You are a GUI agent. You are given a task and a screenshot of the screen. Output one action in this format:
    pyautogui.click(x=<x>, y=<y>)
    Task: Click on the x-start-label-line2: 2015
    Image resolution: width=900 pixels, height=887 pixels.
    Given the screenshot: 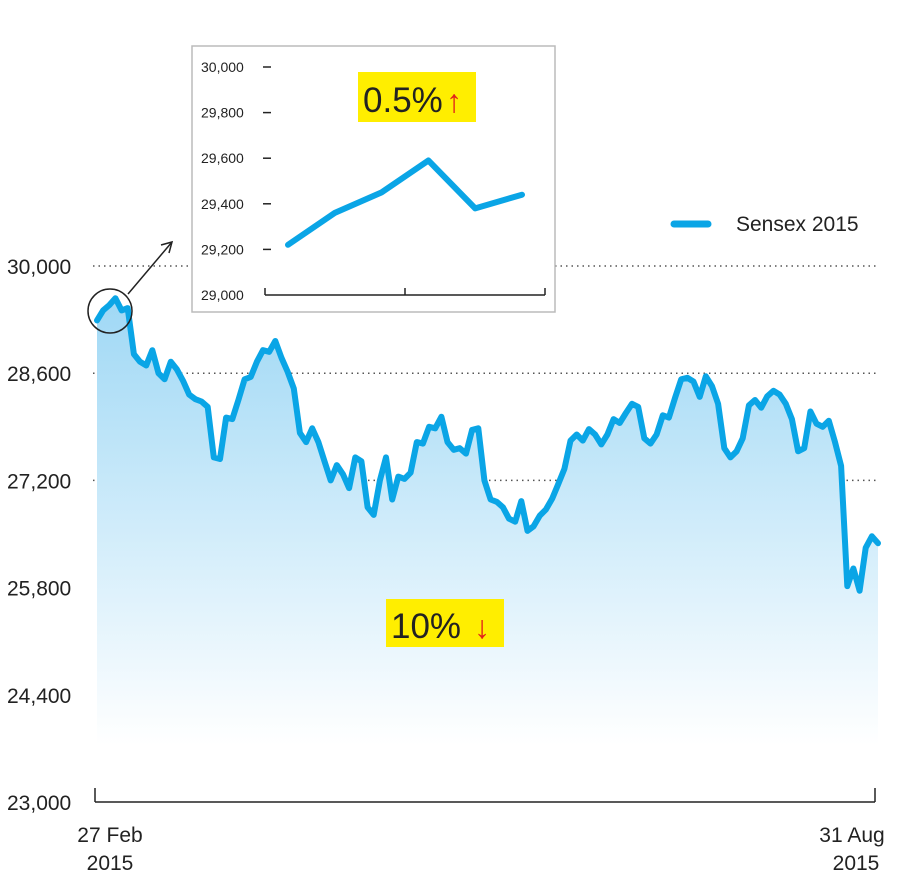 What is the action you would take?
    pyautogui.click(x=110, y=863)
    